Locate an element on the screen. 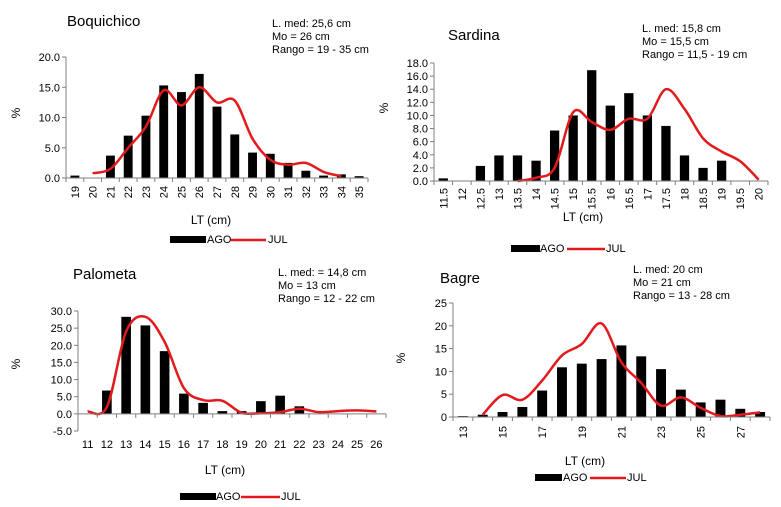 Image resolution: width=781 pixels, height=507 pixels. stats-mode: Mo = 13 cm is located at coordinates (307, 286).